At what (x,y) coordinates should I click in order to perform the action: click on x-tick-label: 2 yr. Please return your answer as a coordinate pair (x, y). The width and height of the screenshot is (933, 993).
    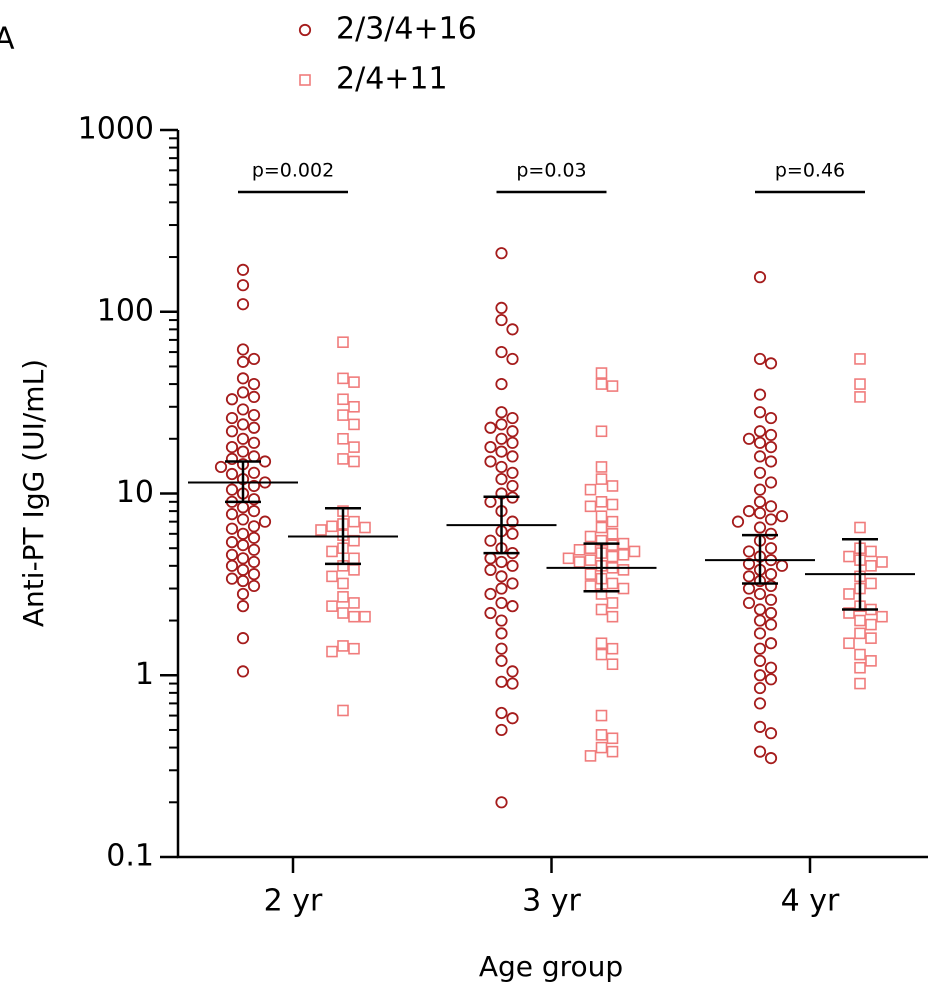
    Looking at the image, I should click on (293, 901).